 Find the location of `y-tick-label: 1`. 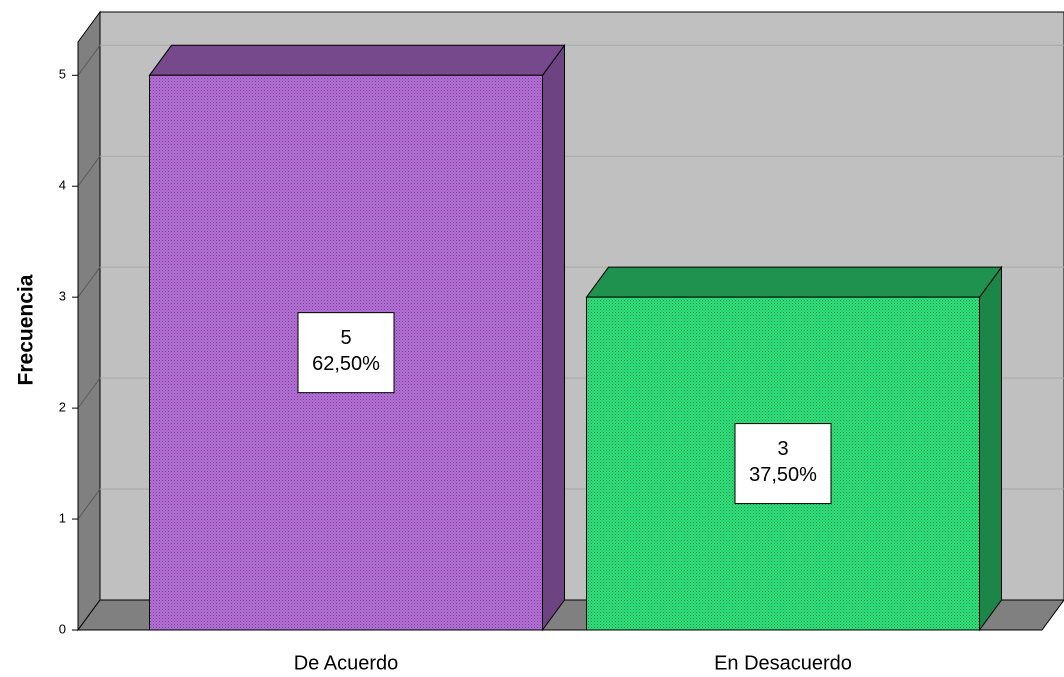

y-tick-label: 1 is located at coordinates (62, 517).